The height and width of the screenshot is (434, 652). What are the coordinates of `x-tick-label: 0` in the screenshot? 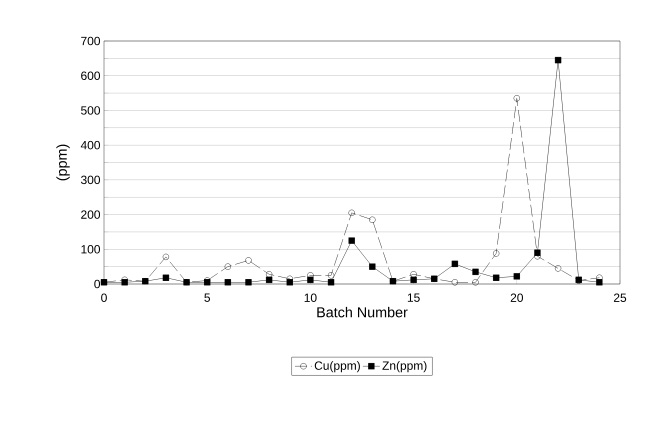 It's located at (104, 298).